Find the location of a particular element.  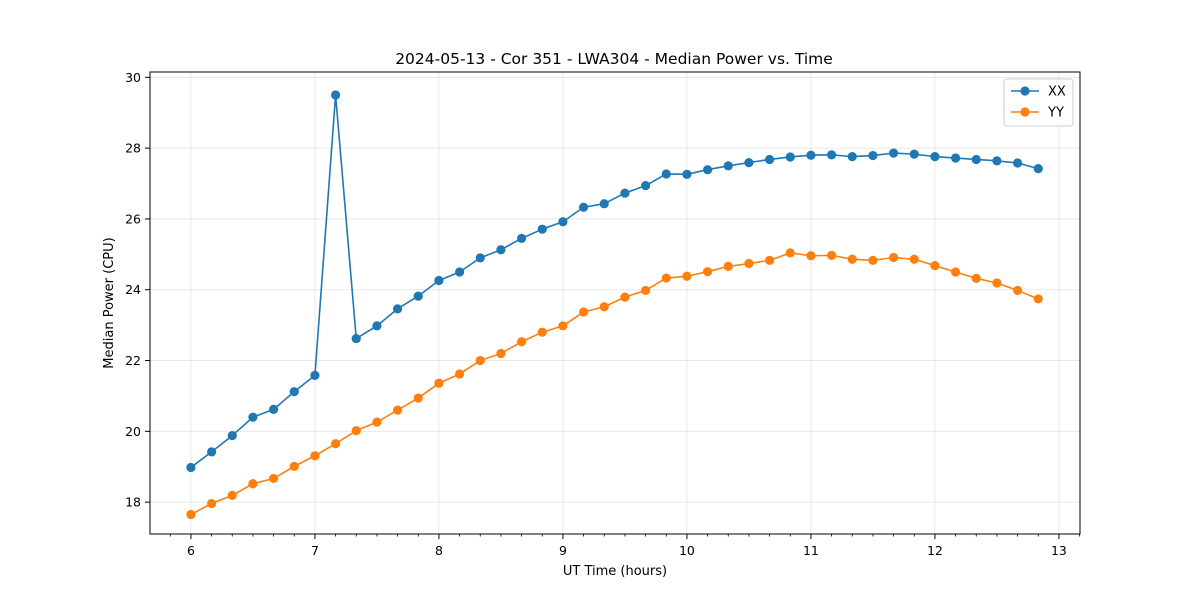

y-tick-label-28: 28 is located at coordinates (133, 148).